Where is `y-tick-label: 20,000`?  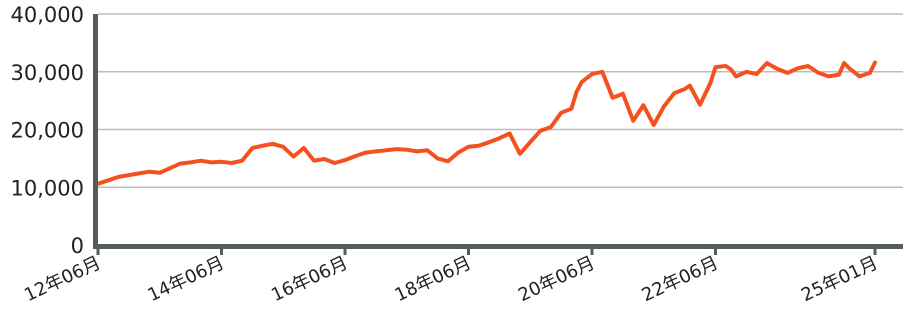 y-tick-label: 20,000 is located at coordinates (47, 131).